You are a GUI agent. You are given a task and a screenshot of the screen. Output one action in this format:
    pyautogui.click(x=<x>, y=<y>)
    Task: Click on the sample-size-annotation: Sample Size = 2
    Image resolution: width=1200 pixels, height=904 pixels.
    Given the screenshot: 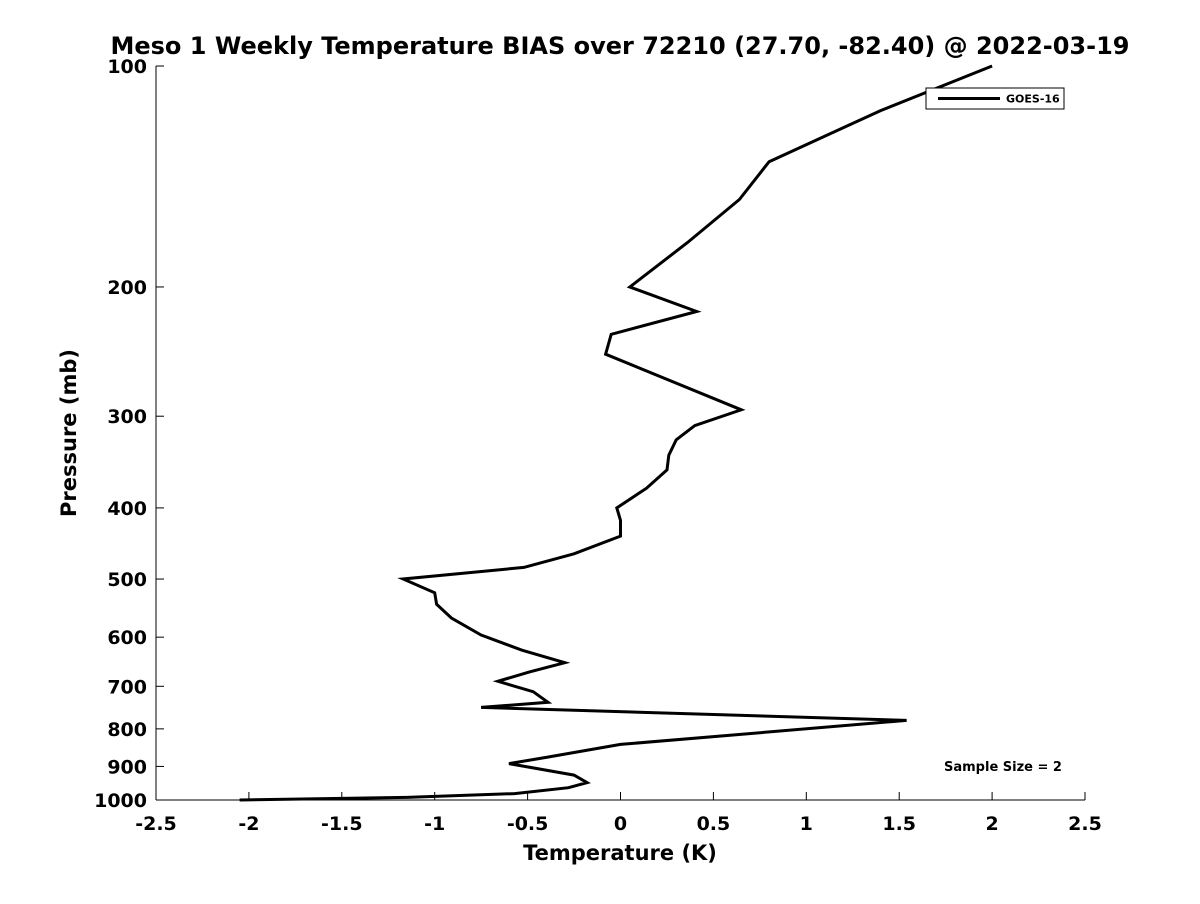 What is the action you would take?
    pyautogui.click(x=1003, y=767)
    